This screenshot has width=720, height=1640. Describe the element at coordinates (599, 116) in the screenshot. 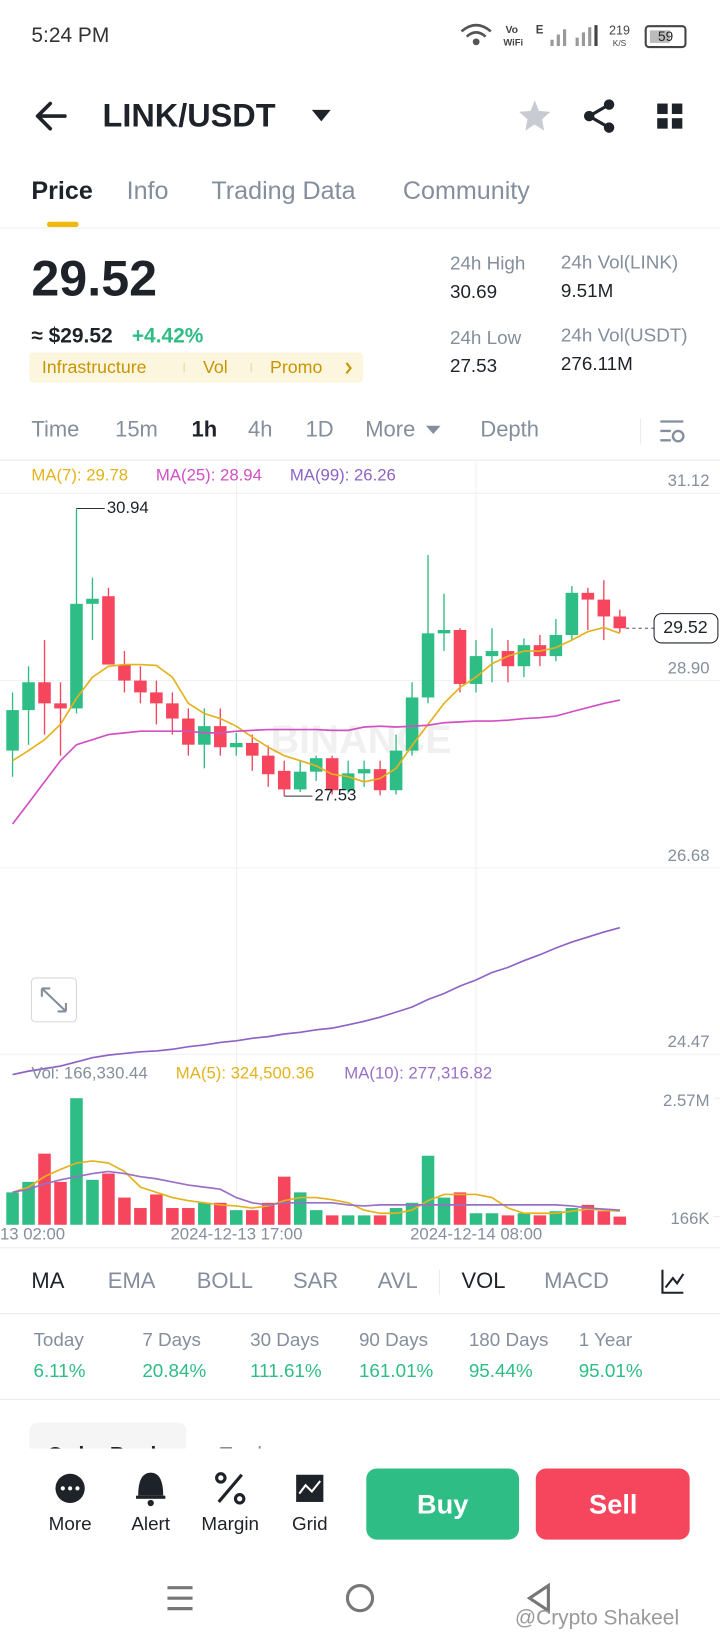

I see `share-button` at that location.